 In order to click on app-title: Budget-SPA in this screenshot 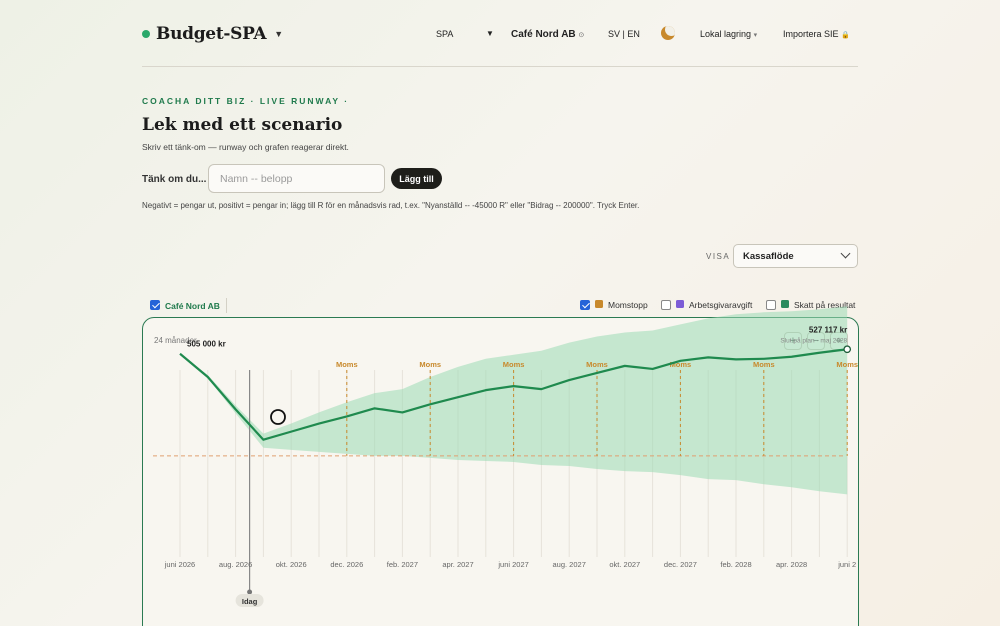, I will do `click(211, 34)`.